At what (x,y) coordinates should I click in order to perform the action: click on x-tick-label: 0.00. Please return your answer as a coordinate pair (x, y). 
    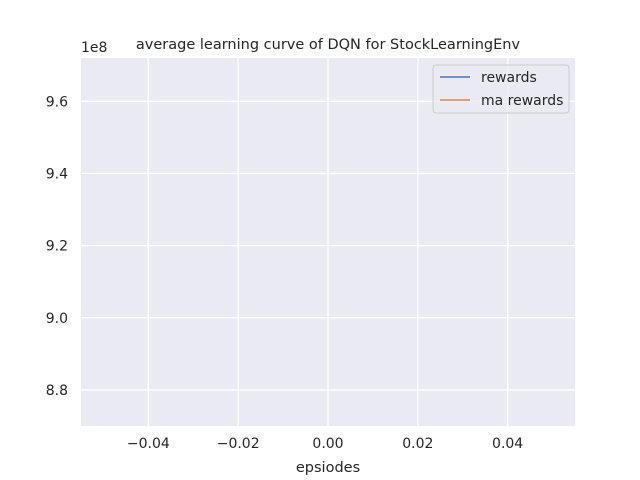
    Looking at the image, I should click on (327, 444).